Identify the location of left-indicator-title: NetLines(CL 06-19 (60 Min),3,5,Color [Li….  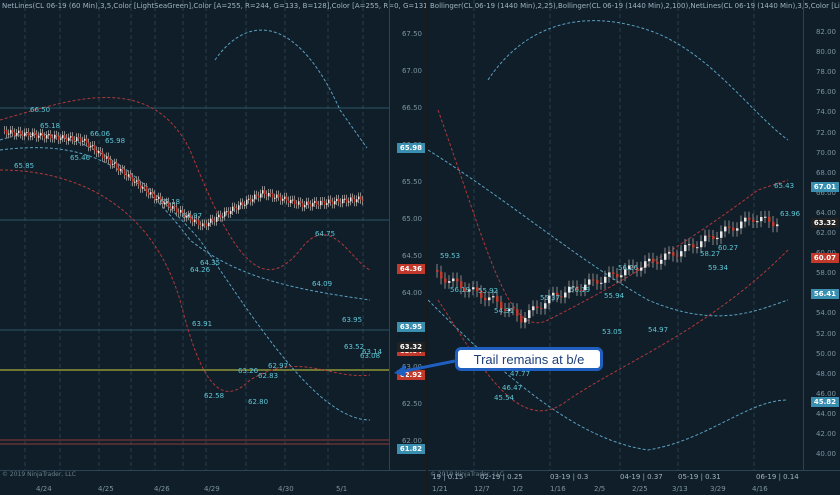
(214, 6).